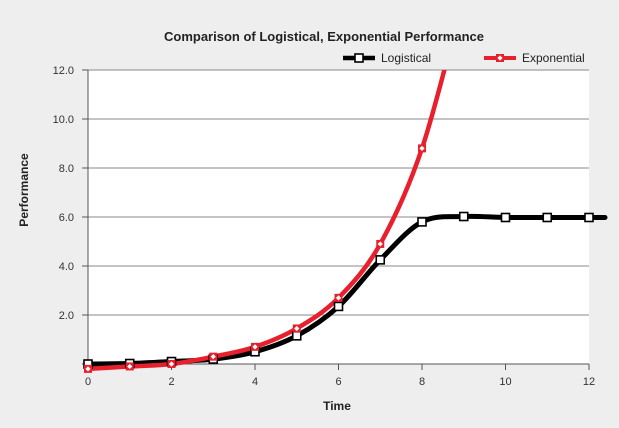 The image size is (619, 428). I want to click on legend: Logistical Exponential, so click(464, 58).